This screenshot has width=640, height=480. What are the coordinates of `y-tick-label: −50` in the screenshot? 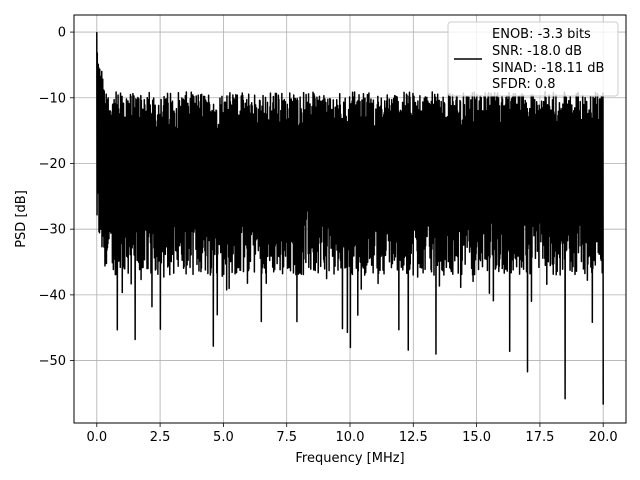 It's located at (52, 361).